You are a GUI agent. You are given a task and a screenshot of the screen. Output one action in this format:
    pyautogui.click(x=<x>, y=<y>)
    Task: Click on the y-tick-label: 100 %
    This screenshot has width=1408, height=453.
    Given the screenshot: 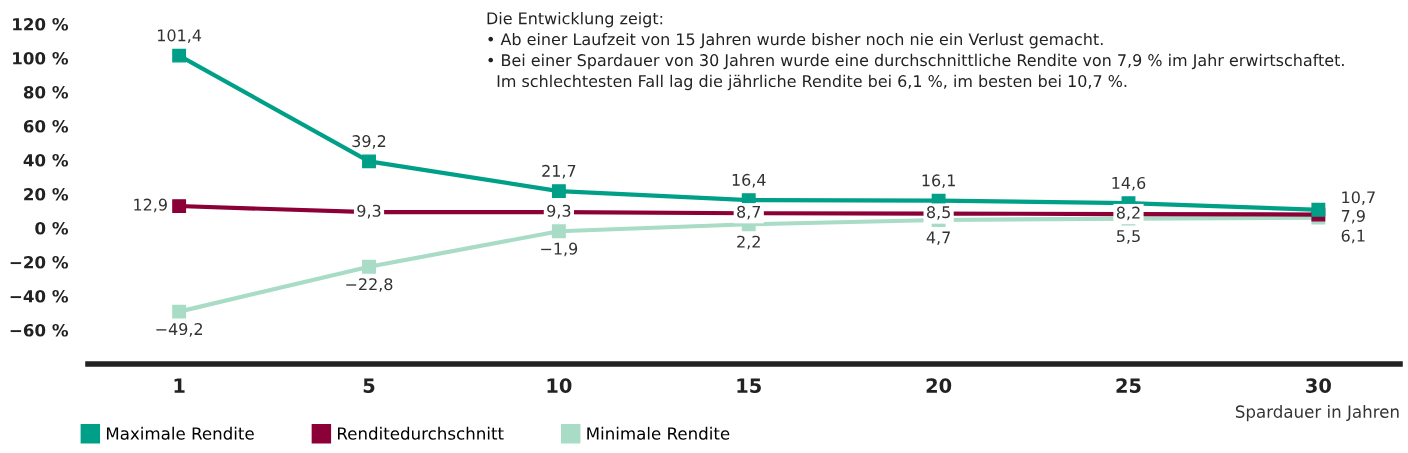 What is the action you would take?
    pyautogui.click(x=41, y=58)
    